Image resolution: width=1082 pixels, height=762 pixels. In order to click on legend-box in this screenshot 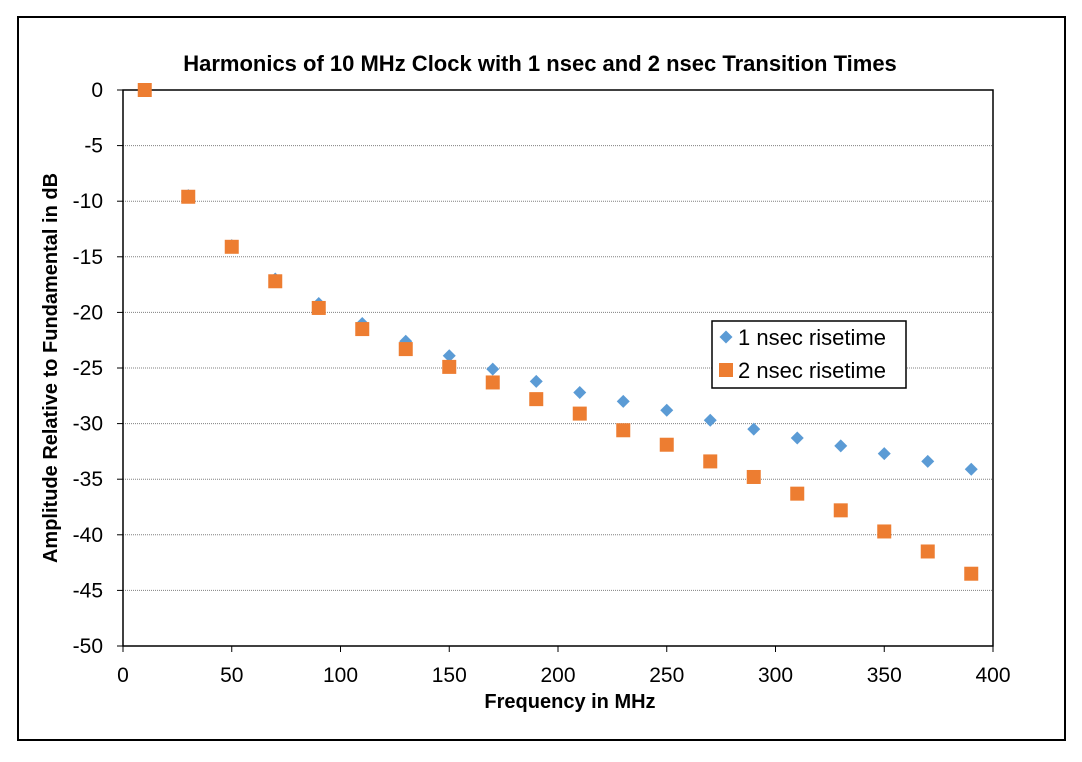, I will do `click(809, 354)`.